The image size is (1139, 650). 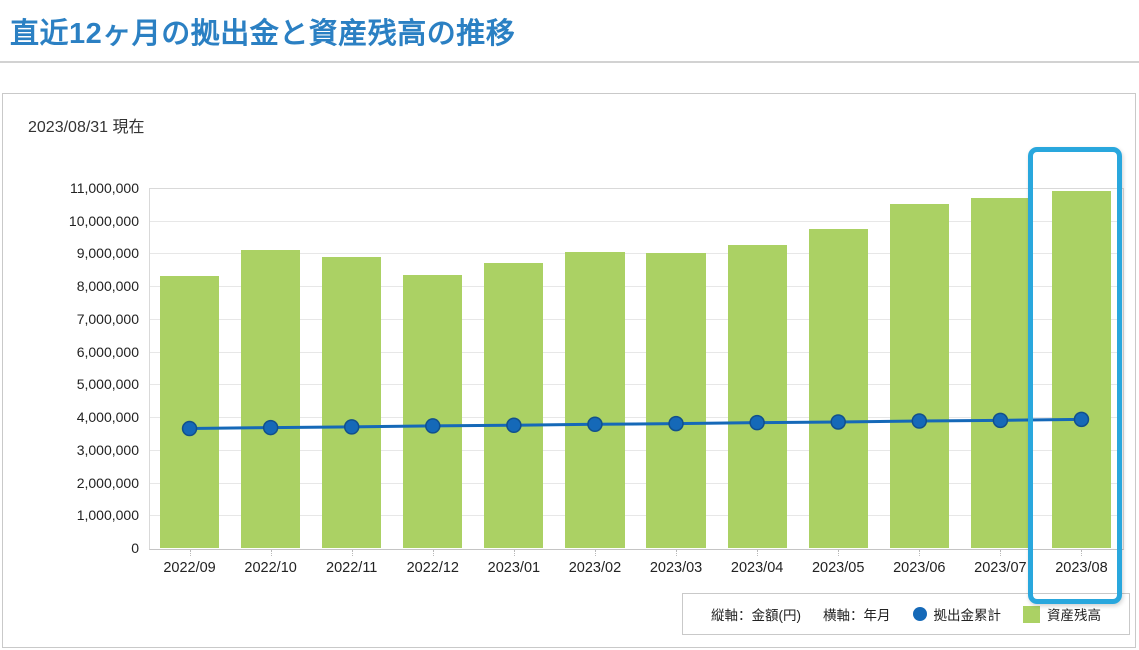 I want to click on bar-2023/01, so click(x=514, y=405).